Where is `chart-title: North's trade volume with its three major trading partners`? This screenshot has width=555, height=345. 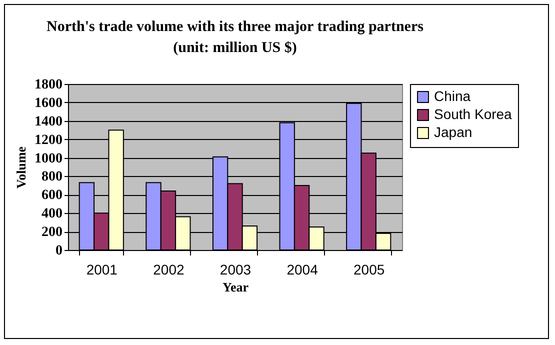 chart-title: North's trade volume with its three major trading partners is located at coordinates (235, 27).